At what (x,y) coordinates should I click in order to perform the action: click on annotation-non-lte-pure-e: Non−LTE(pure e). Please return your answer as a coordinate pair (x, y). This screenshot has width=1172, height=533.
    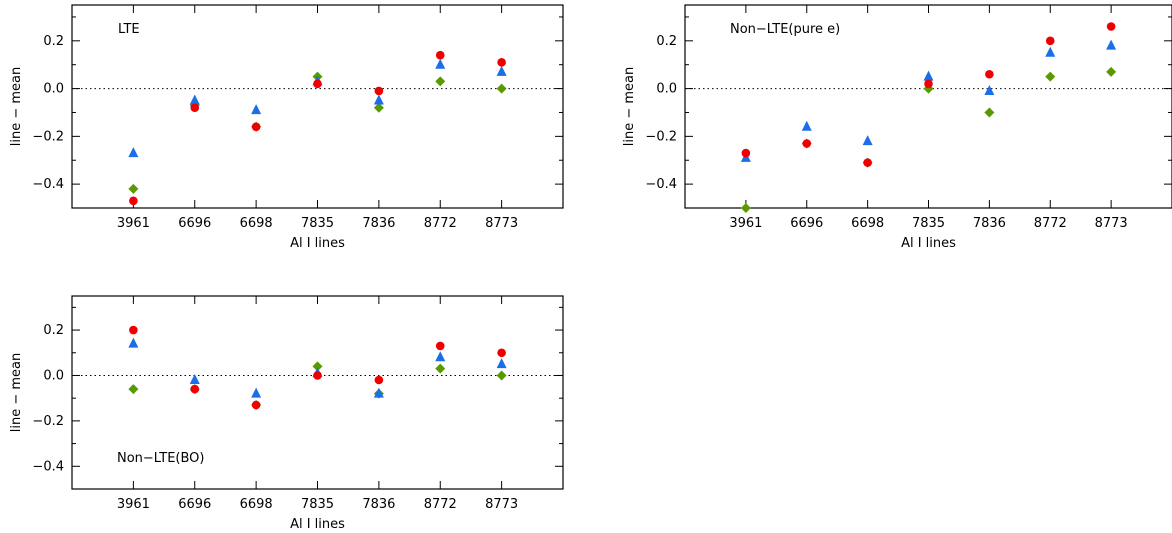
    Looking at the image, I should click on (785, 29).